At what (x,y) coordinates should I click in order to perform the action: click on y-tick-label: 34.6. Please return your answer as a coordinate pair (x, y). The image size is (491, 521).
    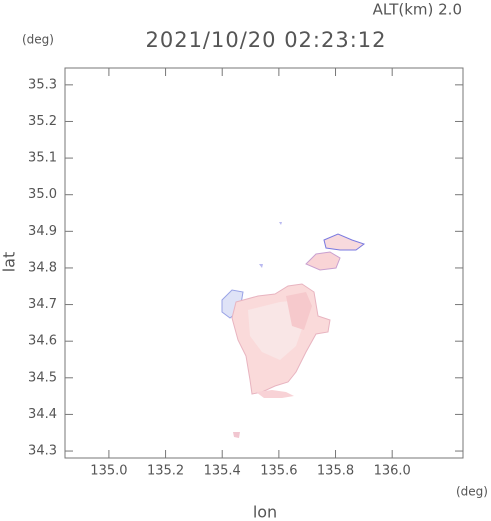
    Looking at the image, I should click on (42, 341).